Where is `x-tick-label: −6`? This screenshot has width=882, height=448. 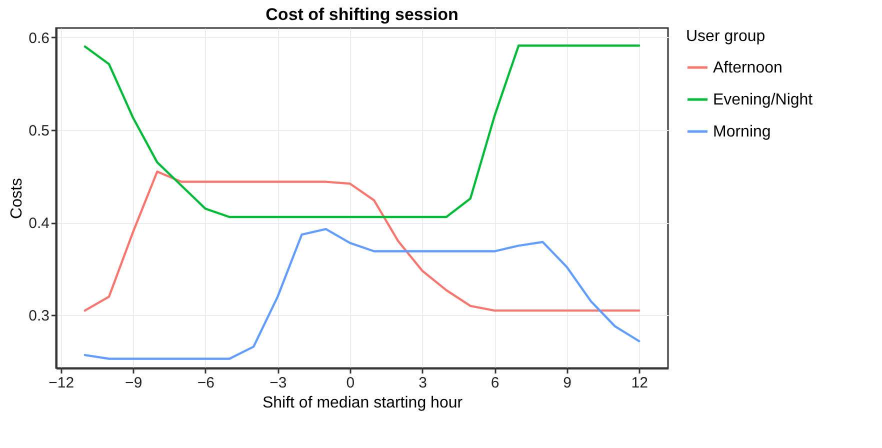
x-tick-label: −6 is located at coordinates (205, 383).